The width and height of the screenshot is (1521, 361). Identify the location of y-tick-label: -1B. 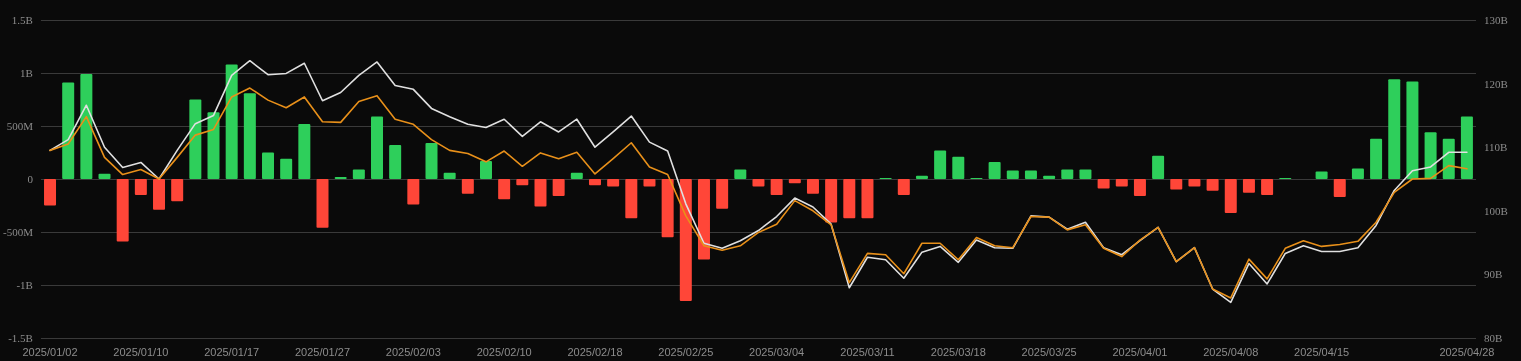
(24, 285).